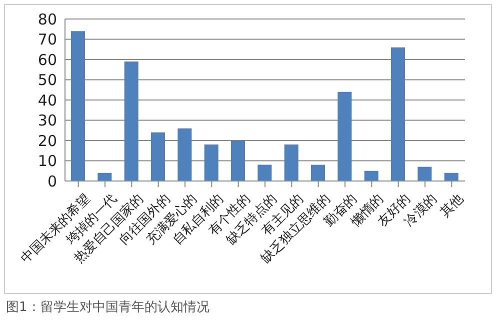 Image resolution: width=496 pixels, height=329 pixels. I want to click on y-tick-label: 60, so click(47, 59).